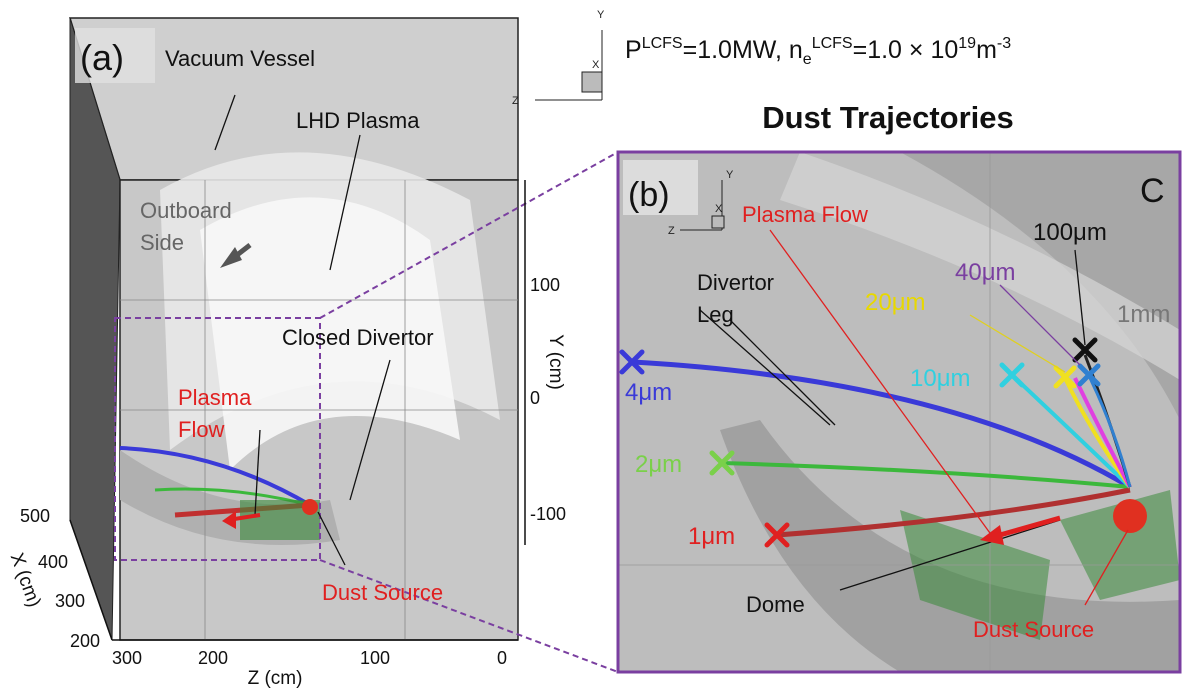  Describe the element at coordinates (805, 214) in the screenshot. I see `annotation: Plasma Flow` at that location.